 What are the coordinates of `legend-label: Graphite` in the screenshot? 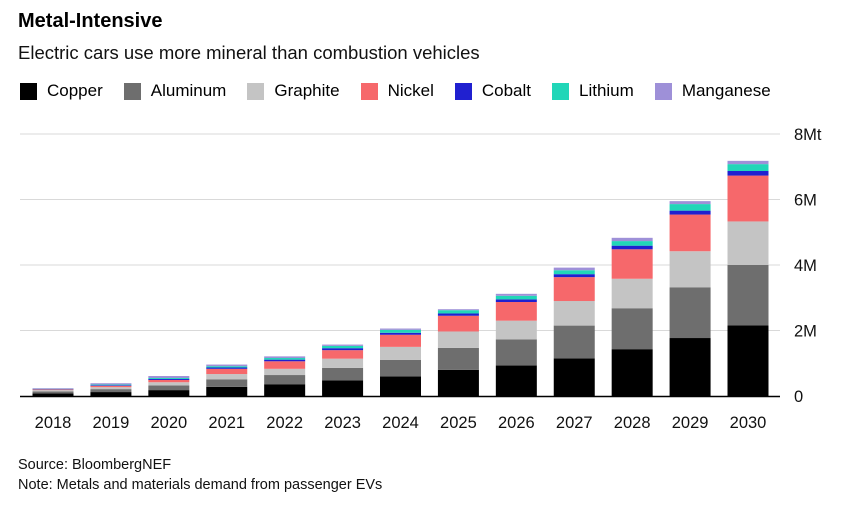 It's located at (307, 90).